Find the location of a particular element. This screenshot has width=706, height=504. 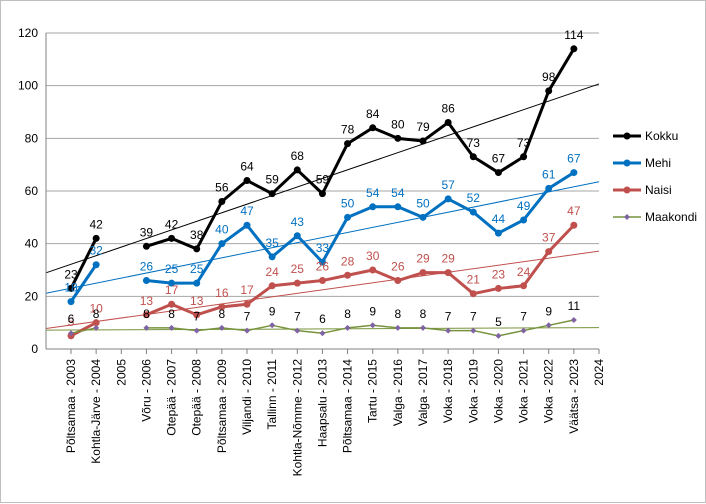

data-label-naisi: 29 is located at coordinates (448, 259).